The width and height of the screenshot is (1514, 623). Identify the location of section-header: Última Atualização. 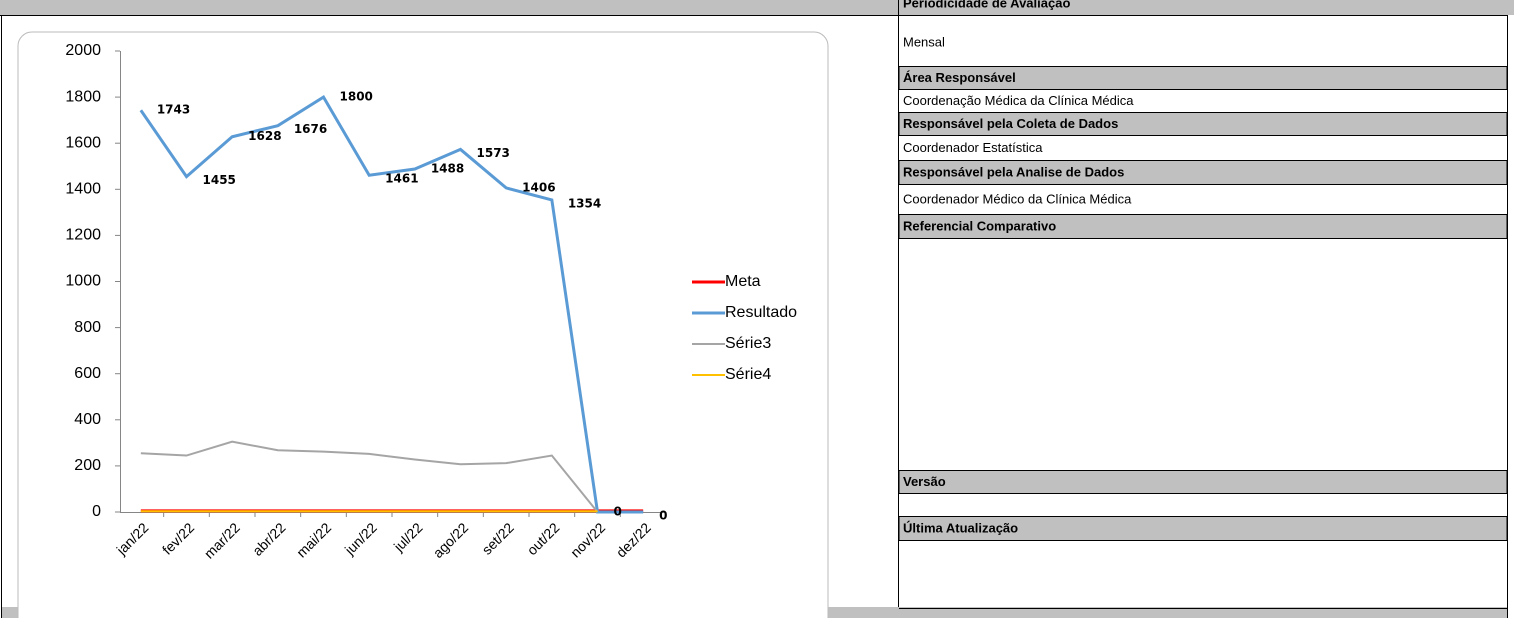
(960, 527).